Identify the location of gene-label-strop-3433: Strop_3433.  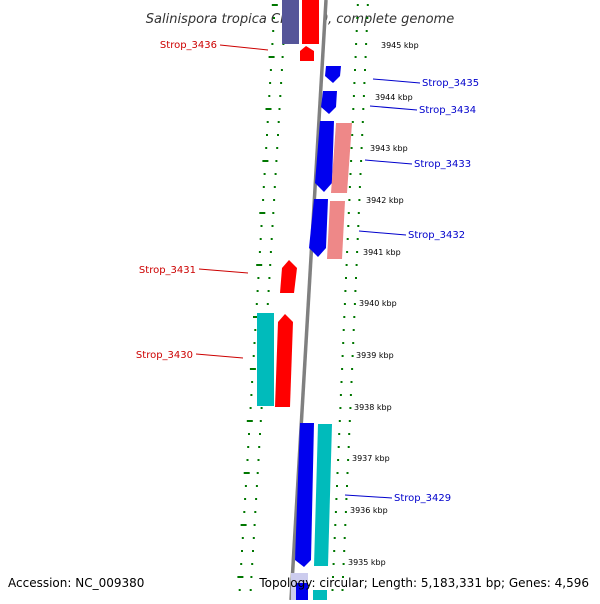
(442, 164).